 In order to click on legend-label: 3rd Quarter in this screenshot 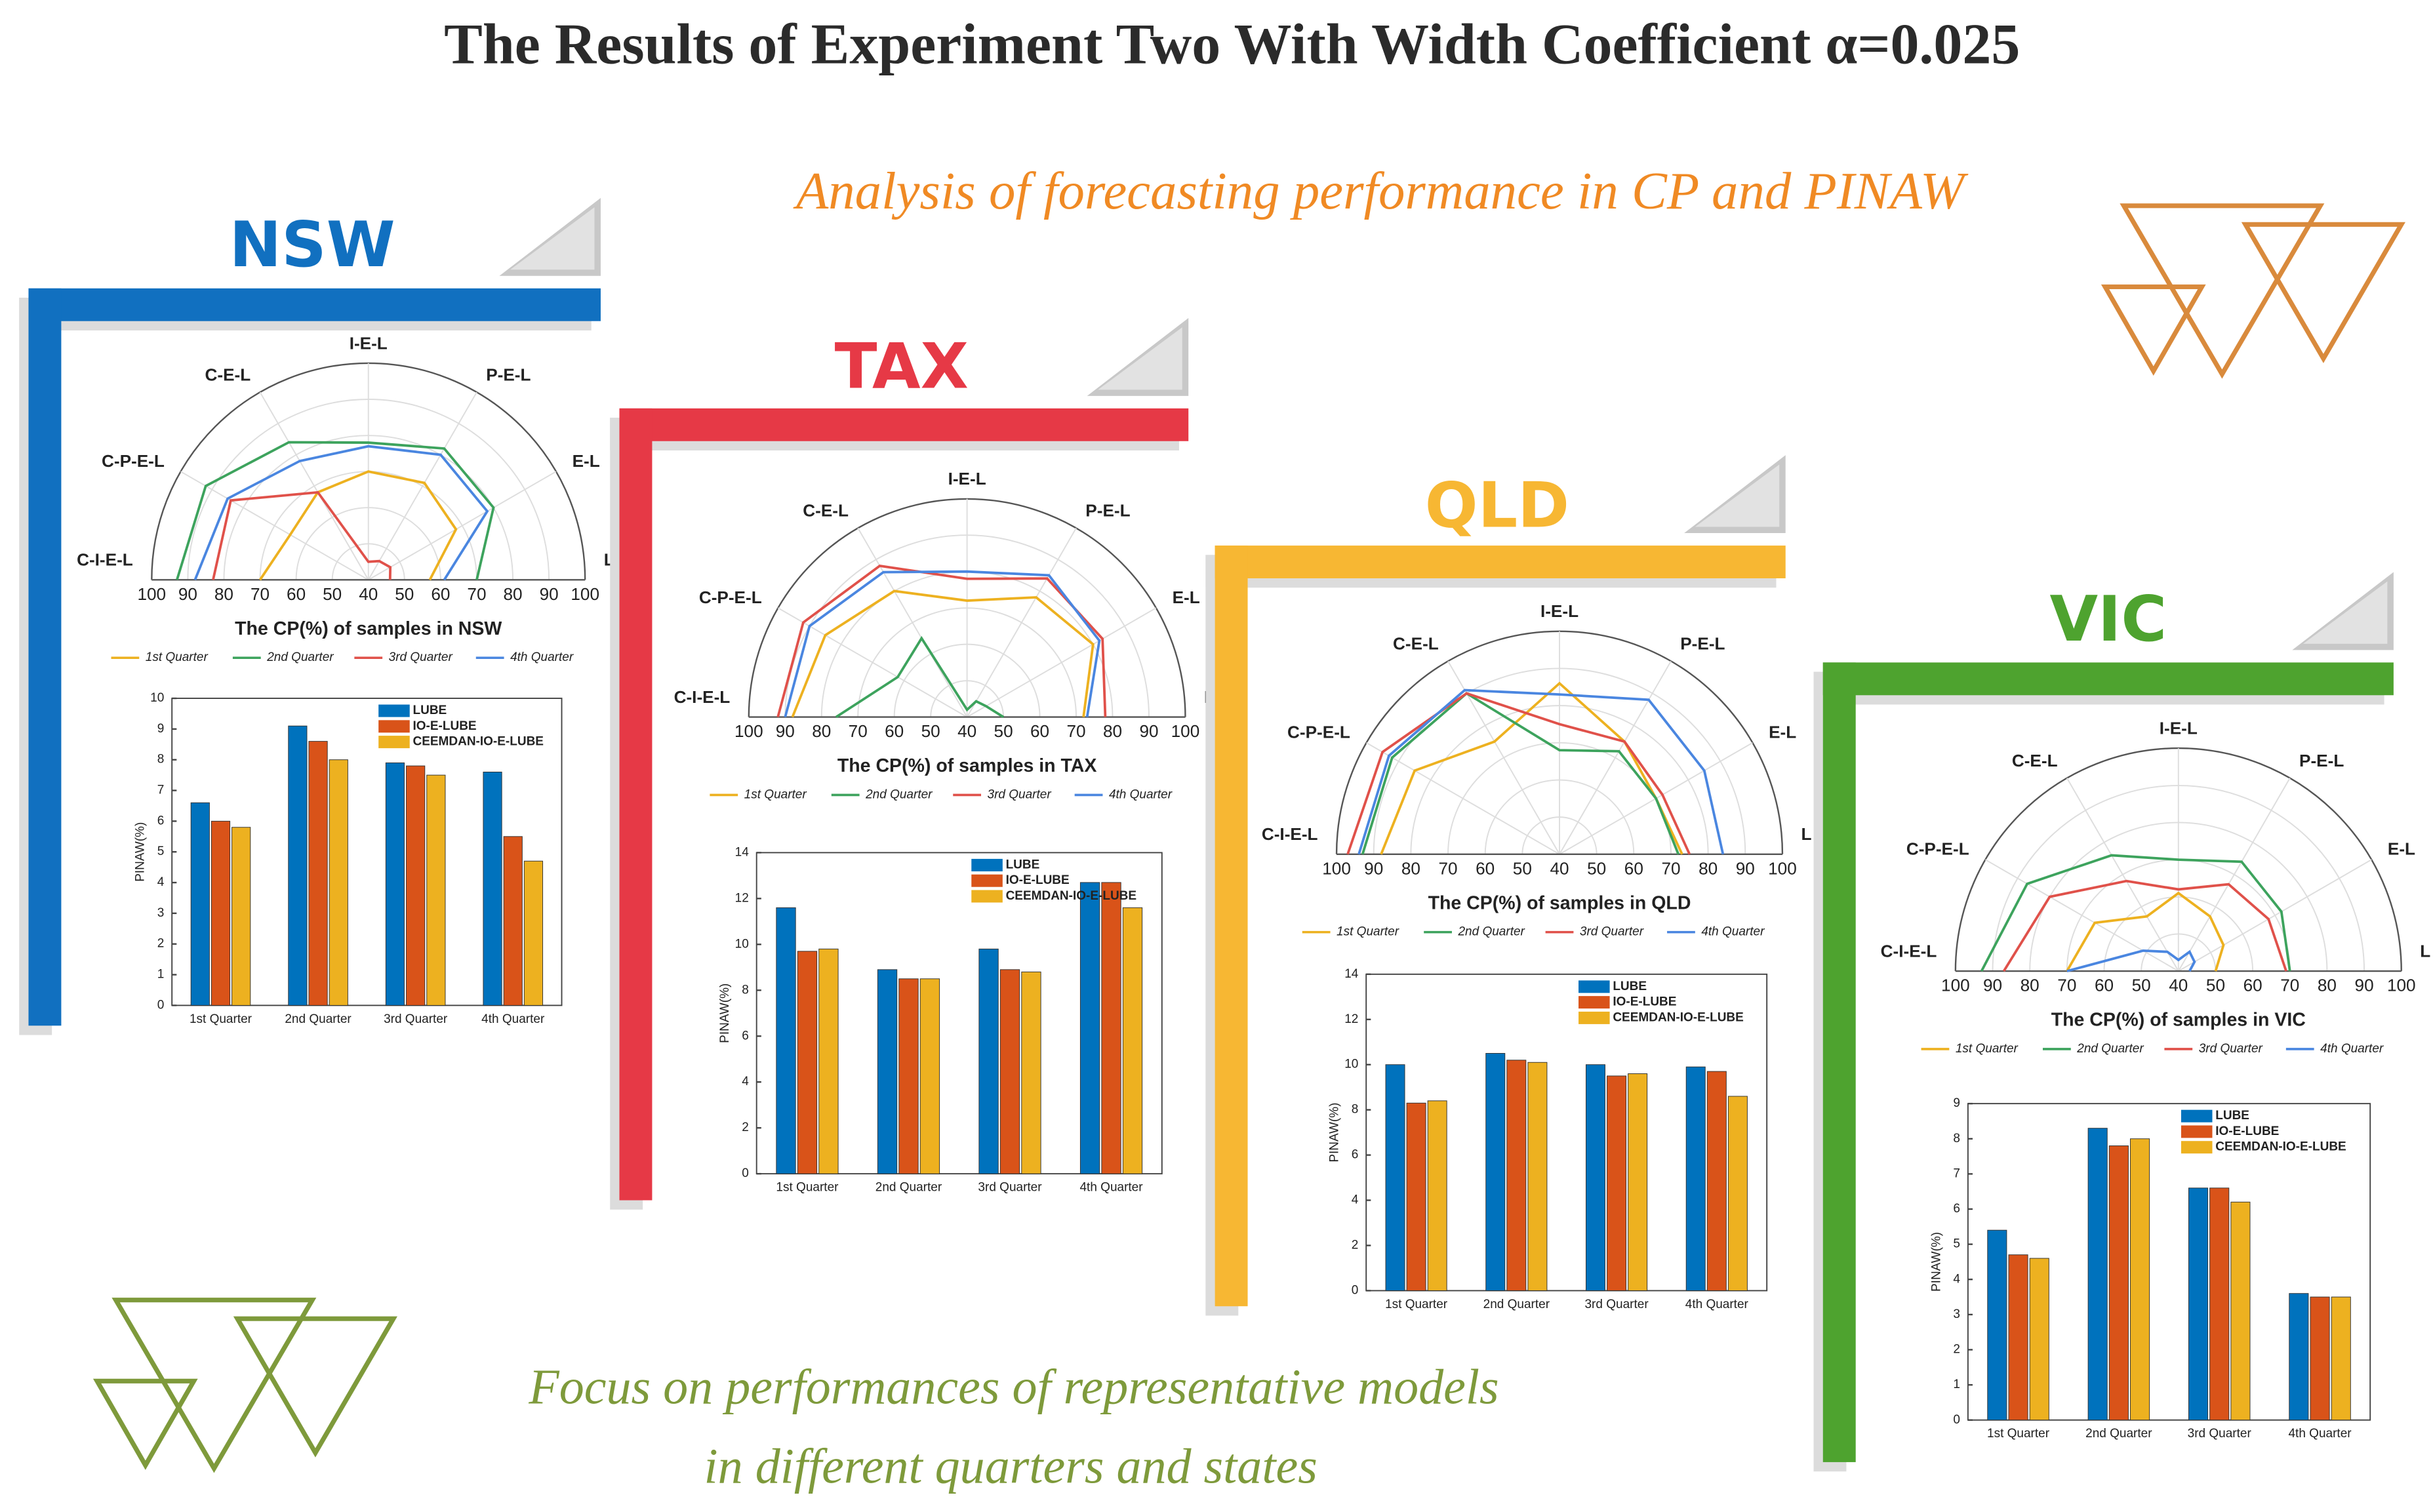, I will do `click(421, 657)`.